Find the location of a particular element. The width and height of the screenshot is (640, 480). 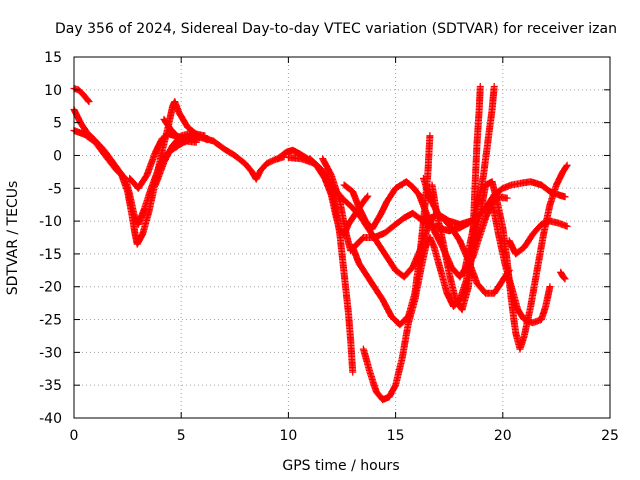

x-tick-label: 25 is located at coordinates (610, 436).